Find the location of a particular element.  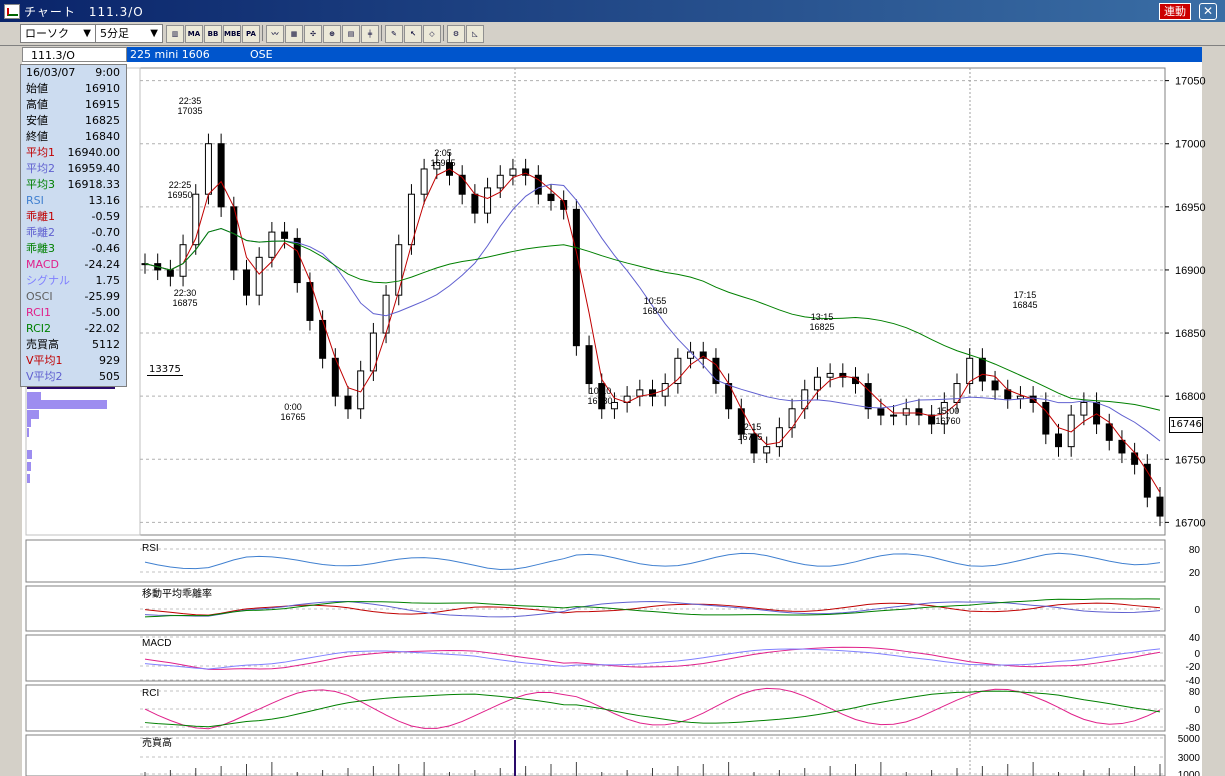

data-panel-row: シグナル 1.75 is located at coordinates (72, 281).